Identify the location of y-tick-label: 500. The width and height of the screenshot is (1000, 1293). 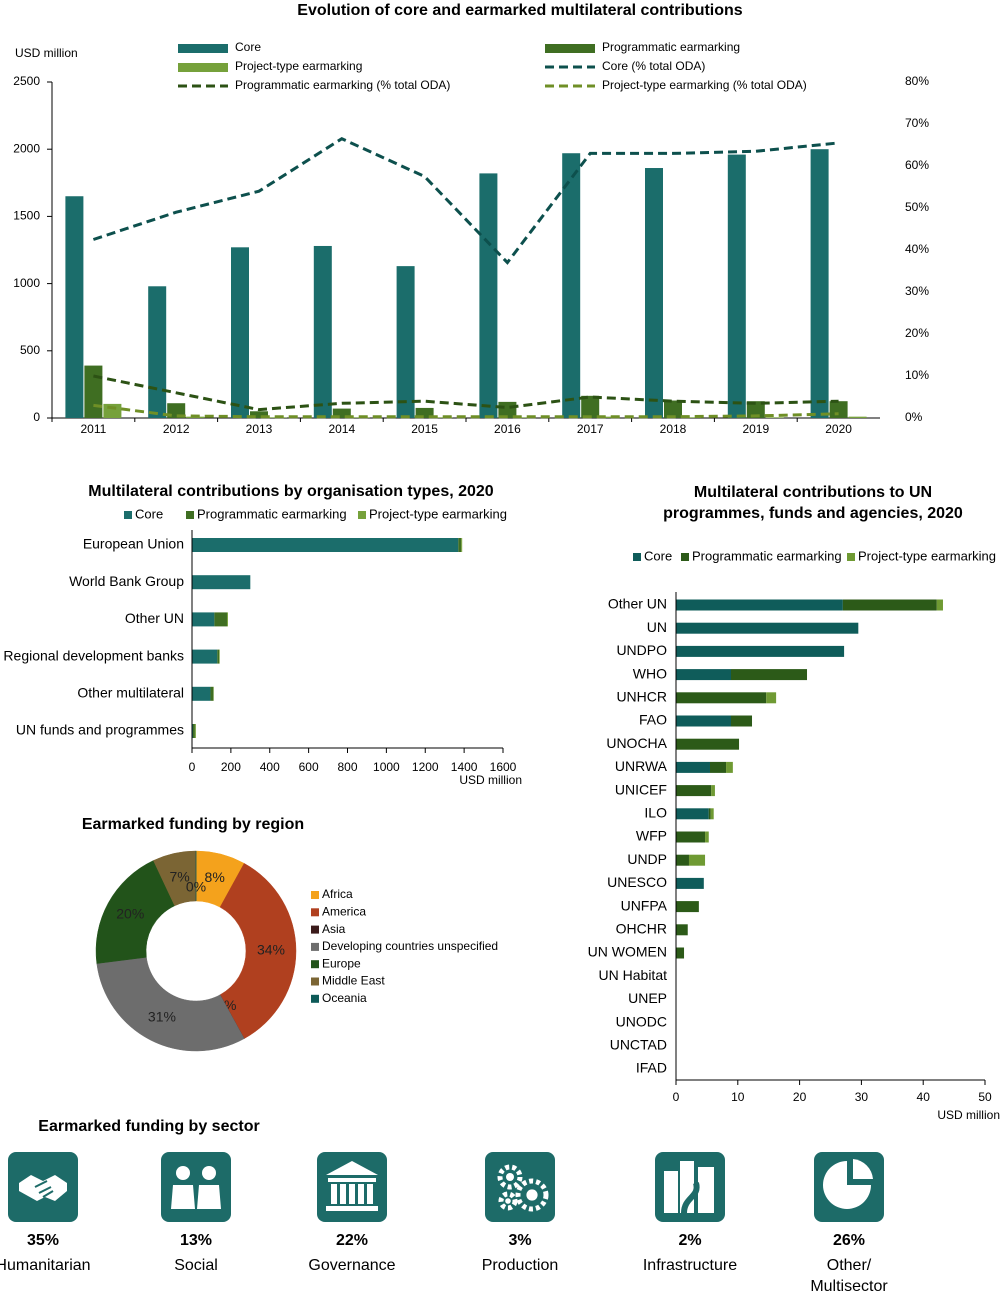
(30, 350).